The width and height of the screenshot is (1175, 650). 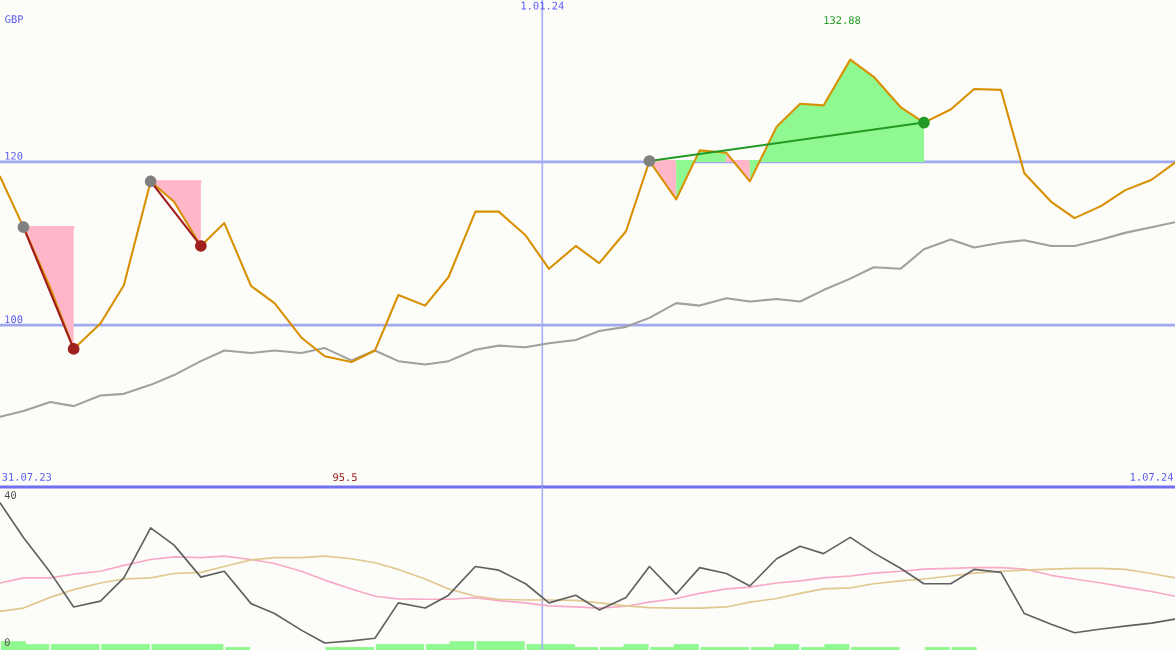 I want to click on y-tick-label: 0, so click(x=7, y=642).